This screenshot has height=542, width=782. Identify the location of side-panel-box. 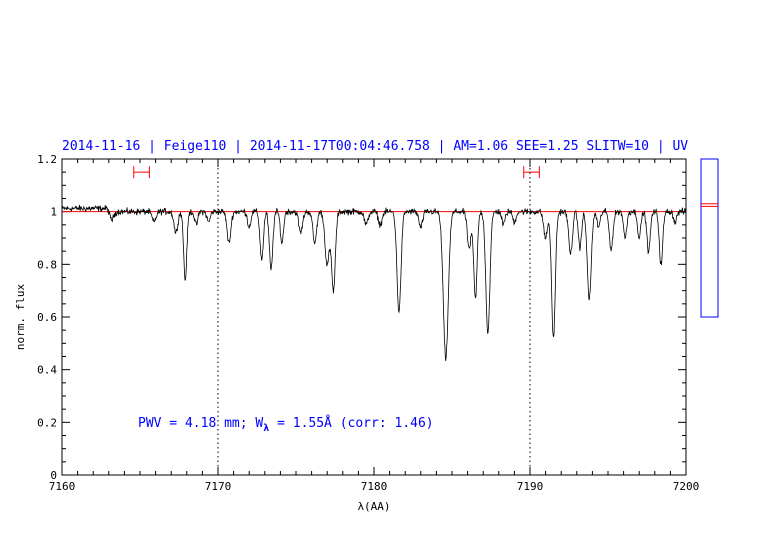
(709, 238).